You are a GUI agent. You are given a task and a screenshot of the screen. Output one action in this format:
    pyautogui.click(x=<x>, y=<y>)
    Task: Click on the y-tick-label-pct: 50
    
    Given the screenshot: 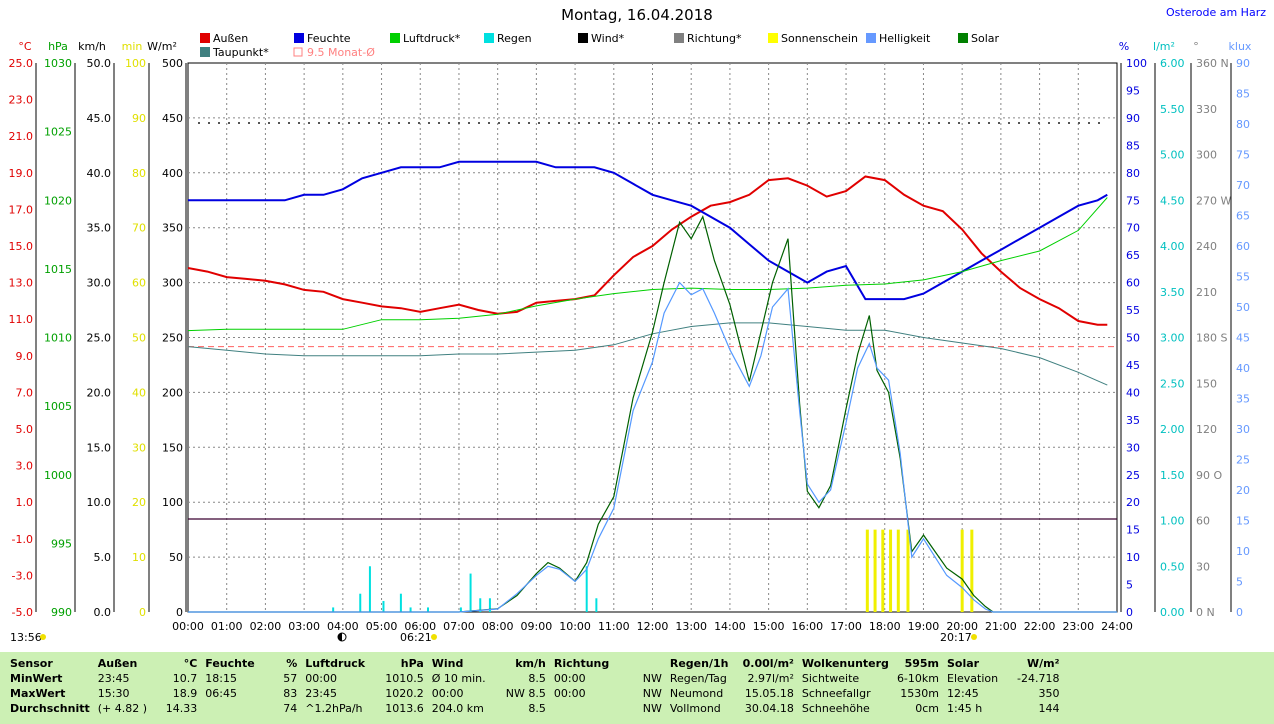 What is the action you would take?
    pyautogui.click(x=1133, y=338)
    